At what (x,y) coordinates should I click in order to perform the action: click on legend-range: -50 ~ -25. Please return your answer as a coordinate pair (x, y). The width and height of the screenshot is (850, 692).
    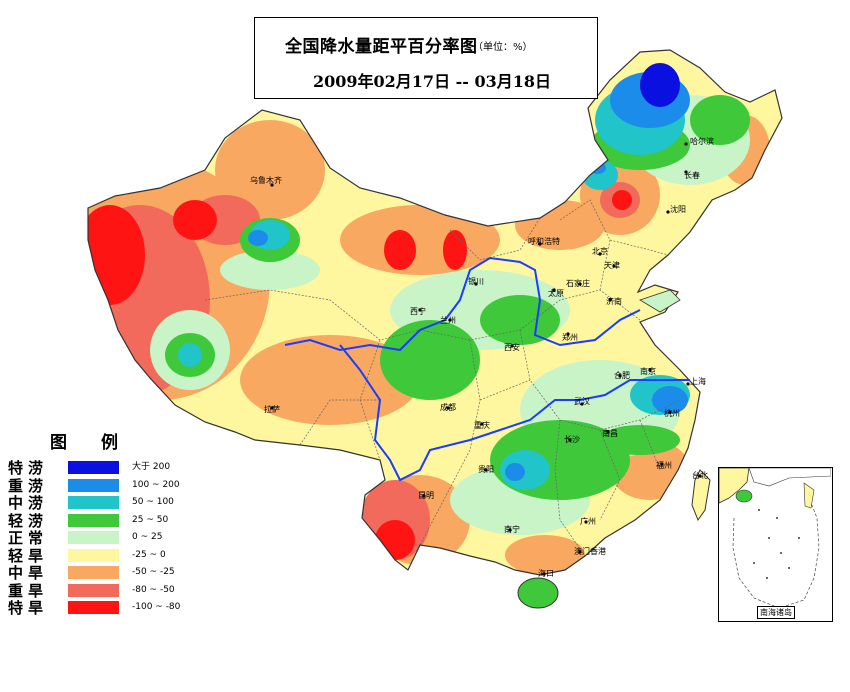
    Looking at the image, I should click on (153, 572).